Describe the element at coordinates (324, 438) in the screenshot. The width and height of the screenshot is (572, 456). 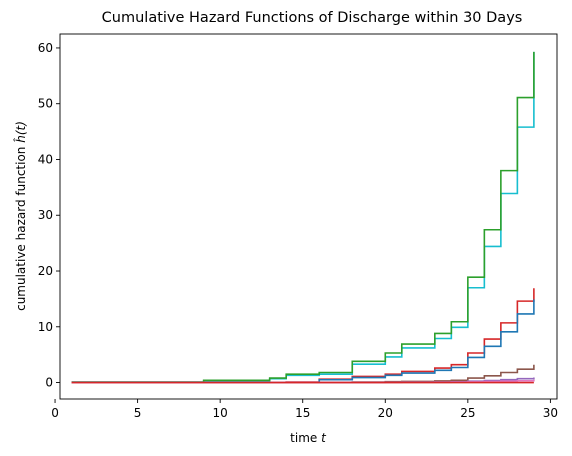
I see `x-axis-label-var: t` at that location.